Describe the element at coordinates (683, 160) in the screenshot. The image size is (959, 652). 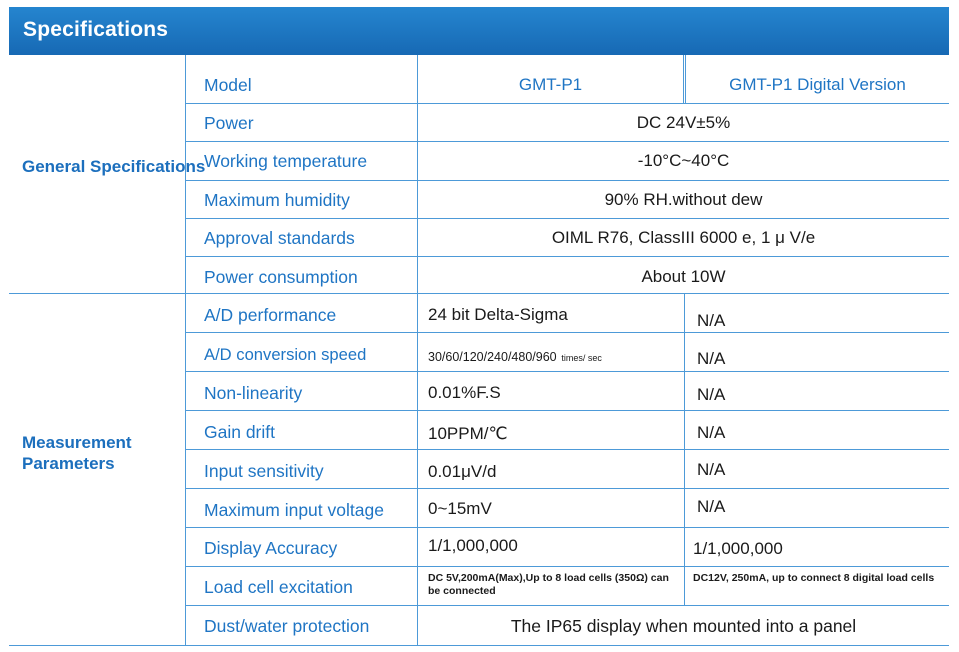
I see `value-working-temperature: -10°C~40°C` at that location.